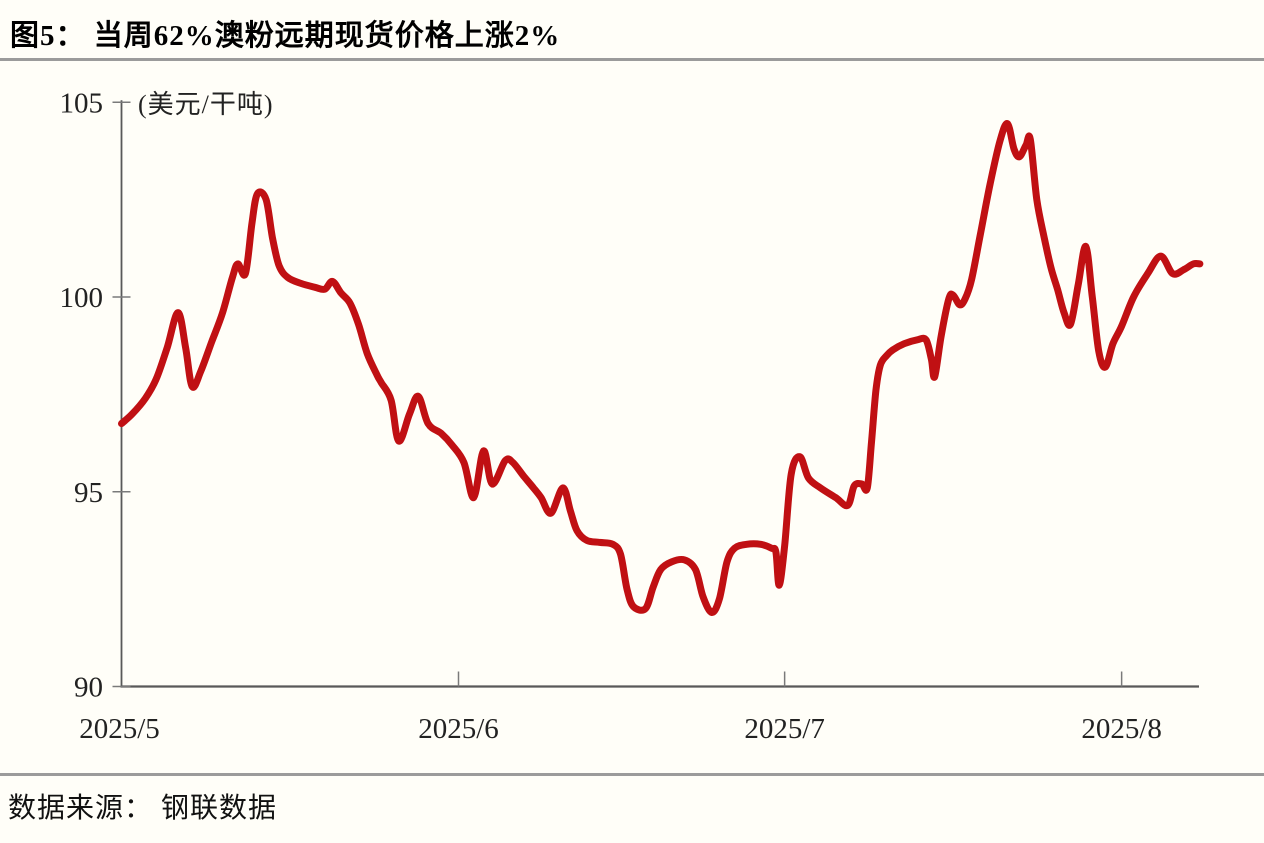 The width and height of the screenshot is (1264, 843). I want to click on x-axis-labels: 2025/5 2025/6 2025/7 2025/8, so click(620, 729).